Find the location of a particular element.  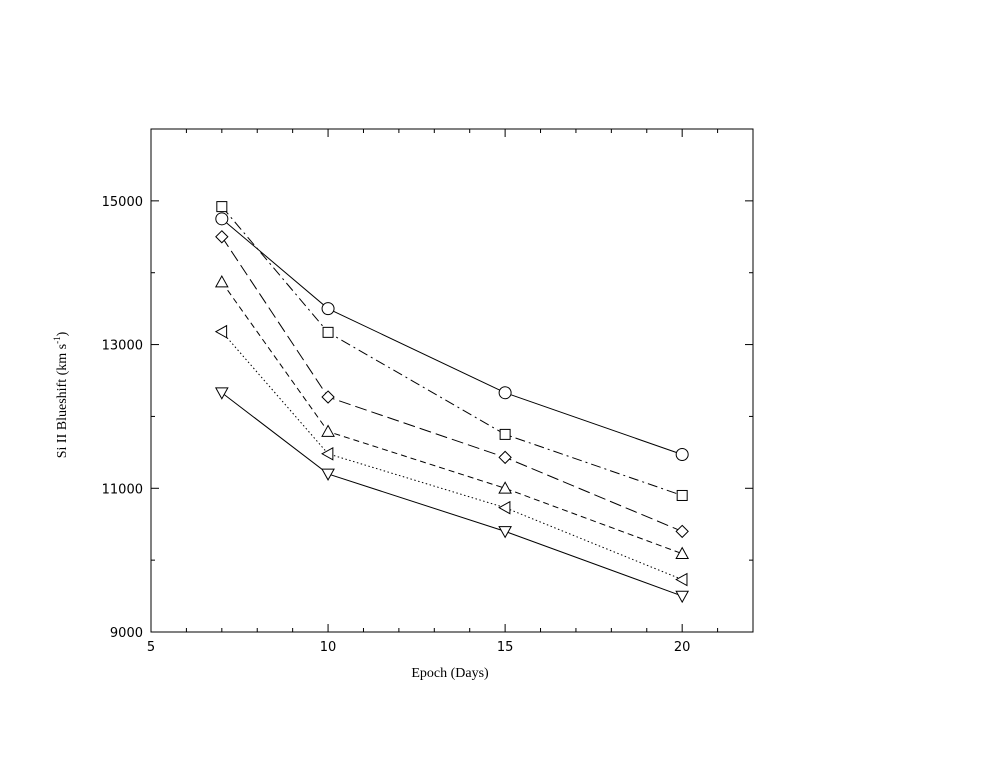

y-tick-label: 11000 is located at coordinates (122, 489).